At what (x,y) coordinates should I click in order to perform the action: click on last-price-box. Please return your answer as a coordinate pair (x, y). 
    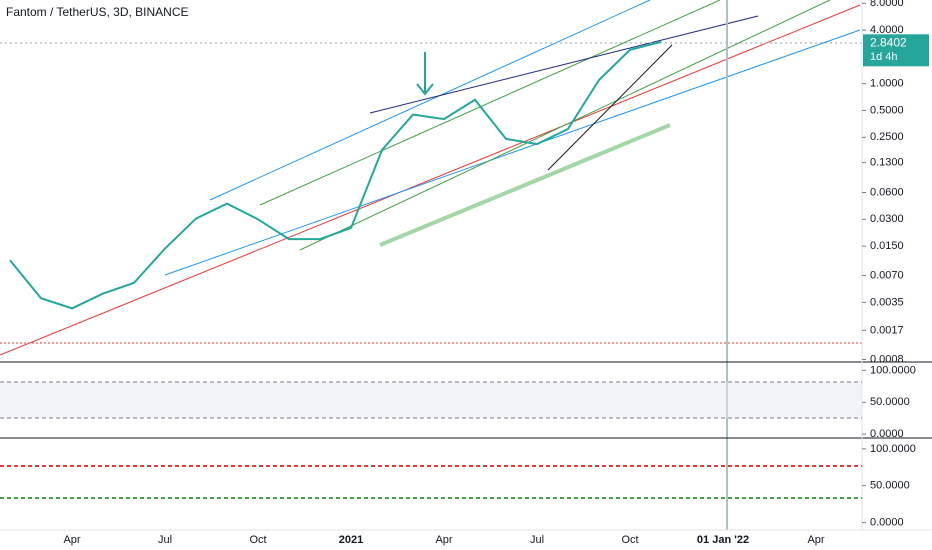
    Looking at the image, I should click on (896, 50).